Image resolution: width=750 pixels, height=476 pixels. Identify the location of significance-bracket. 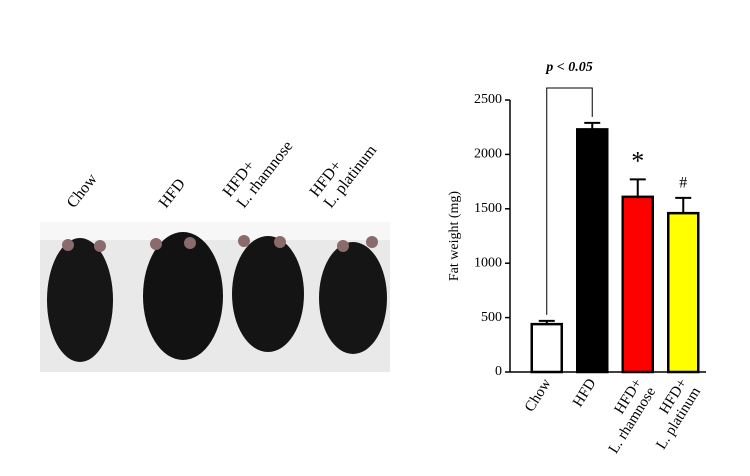
(569, 201).